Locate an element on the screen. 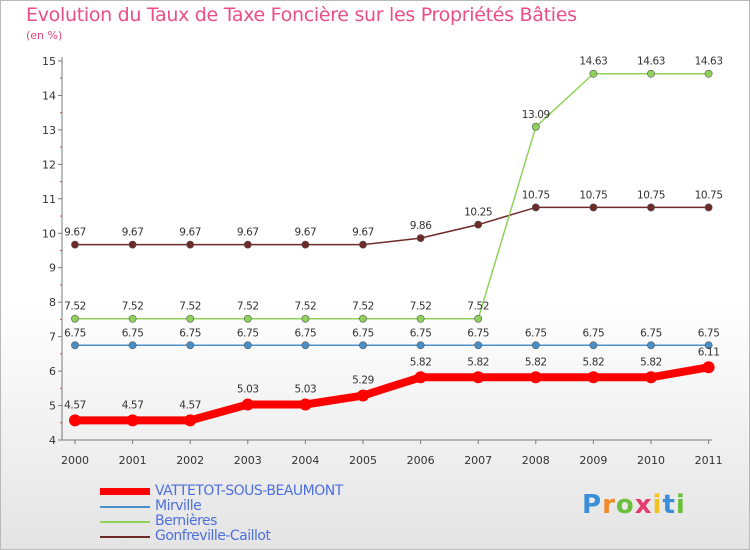 This screenshot has height=550, width=750. x-tick-label: 2005 is located at coordinates (363, 460).